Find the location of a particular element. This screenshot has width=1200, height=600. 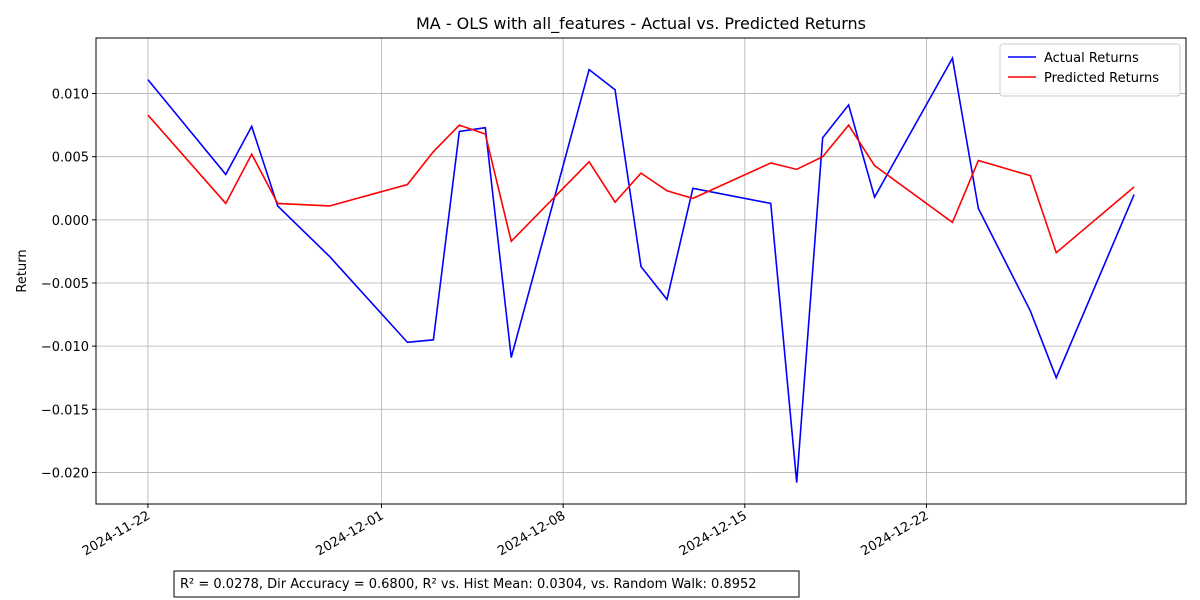

x-tick-label: 2024-11-22 is located at coordinates (116, 533).